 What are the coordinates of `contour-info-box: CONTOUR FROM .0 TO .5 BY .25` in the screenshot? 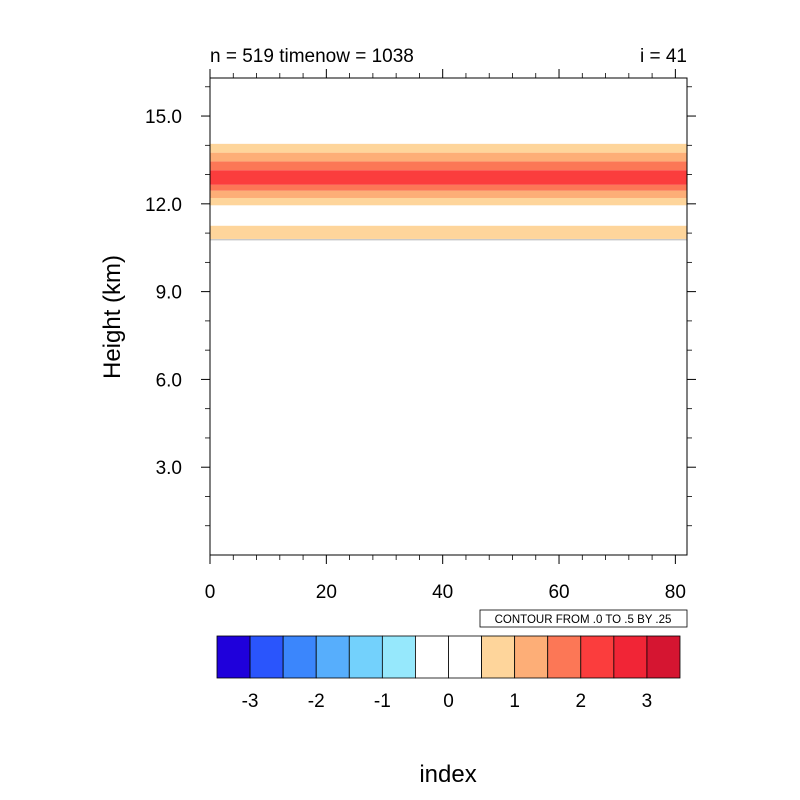 It's located at (583, 618).